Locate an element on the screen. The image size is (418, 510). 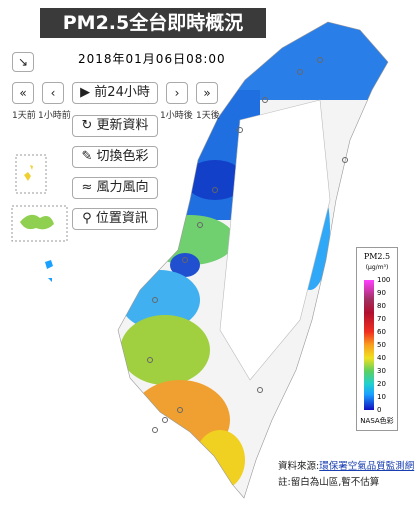
source: 資料來源:環保署空氣品質監測網 is located at coordinates (346, 465).